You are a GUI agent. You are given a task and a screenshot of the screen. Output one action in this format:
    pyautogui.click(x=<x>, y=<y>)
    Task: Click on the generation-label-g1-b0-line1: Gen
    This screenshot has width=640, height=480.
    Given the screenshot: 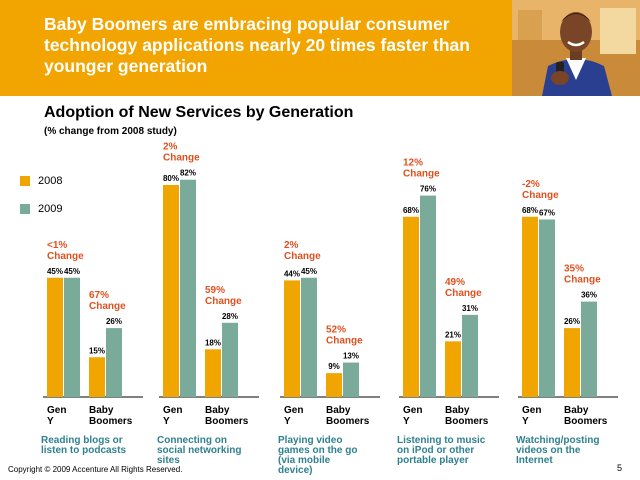 What is the action you would take?
    pyautogui.click(x=172, y=410)
    